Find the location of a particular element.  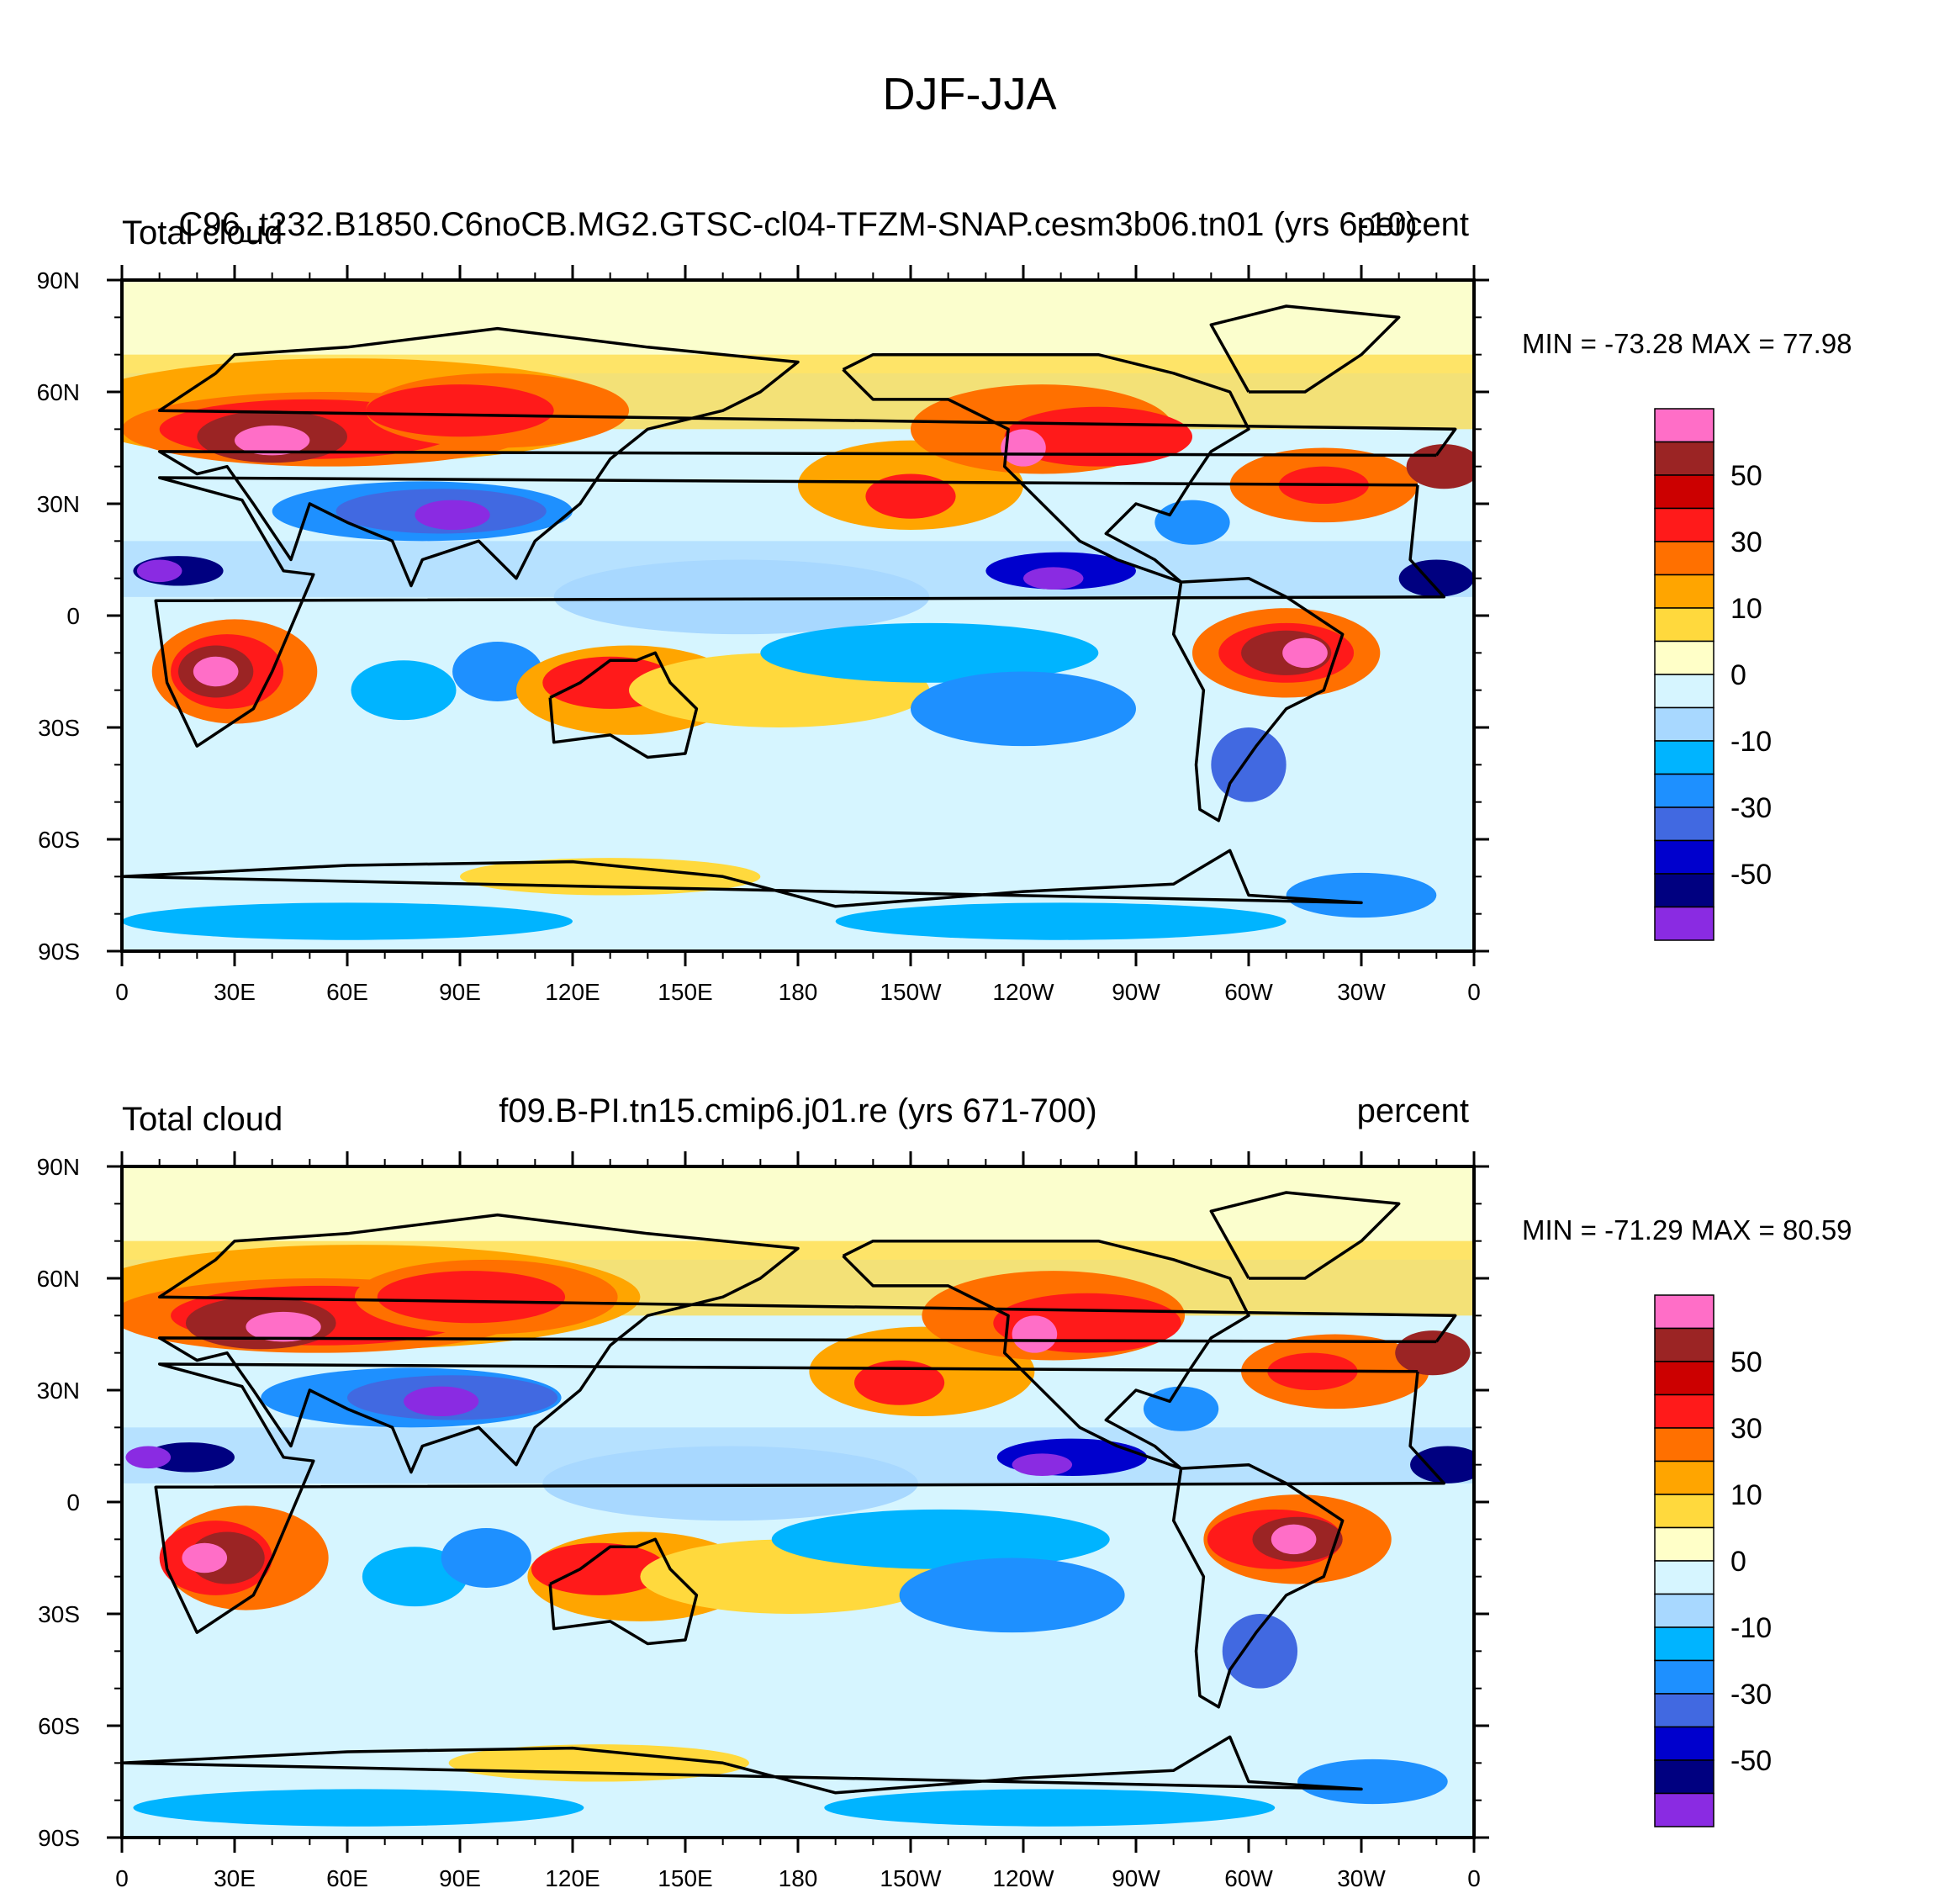

y-tick-label: 90S is located at coordinates (59, 1838).